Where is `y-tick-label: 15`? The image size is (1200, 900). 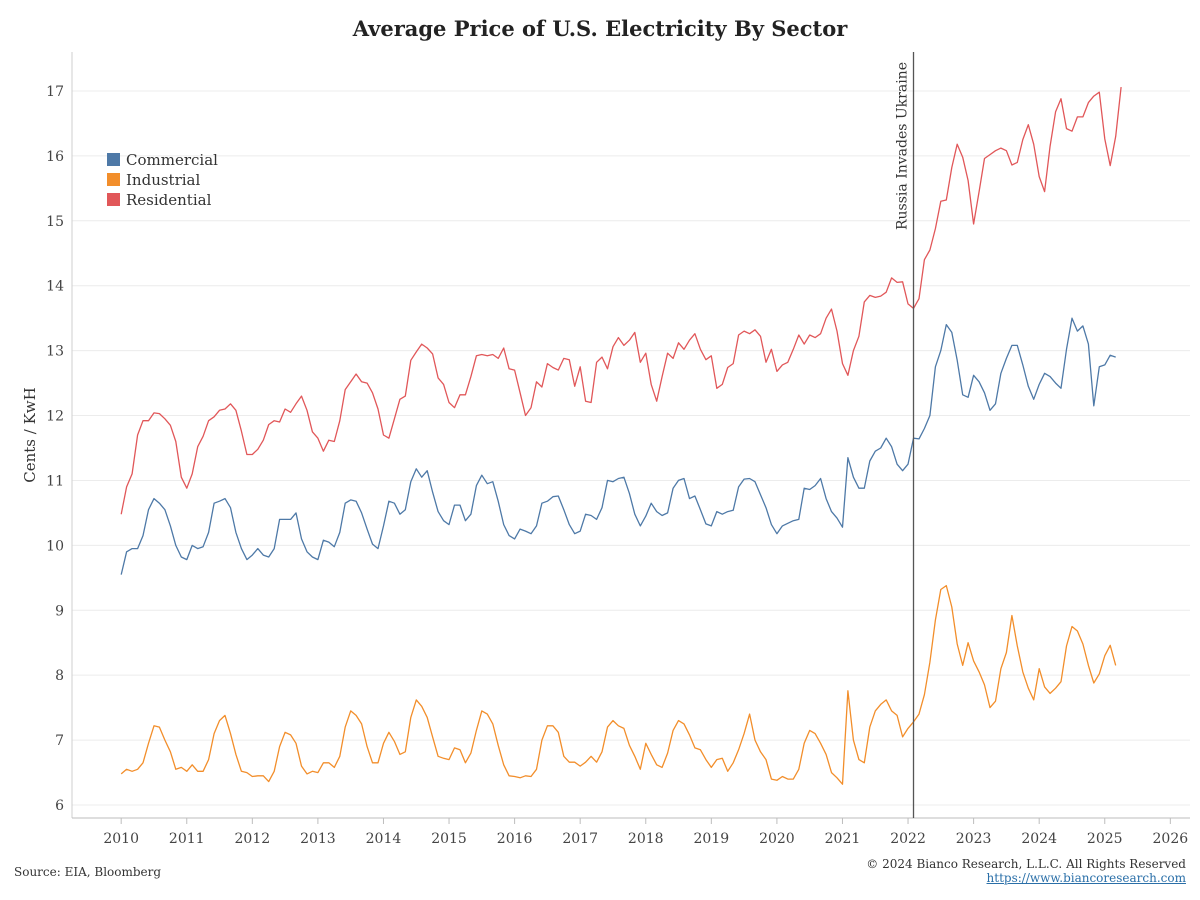
y-tick-label: 15 is located at coordinates (55, 222).